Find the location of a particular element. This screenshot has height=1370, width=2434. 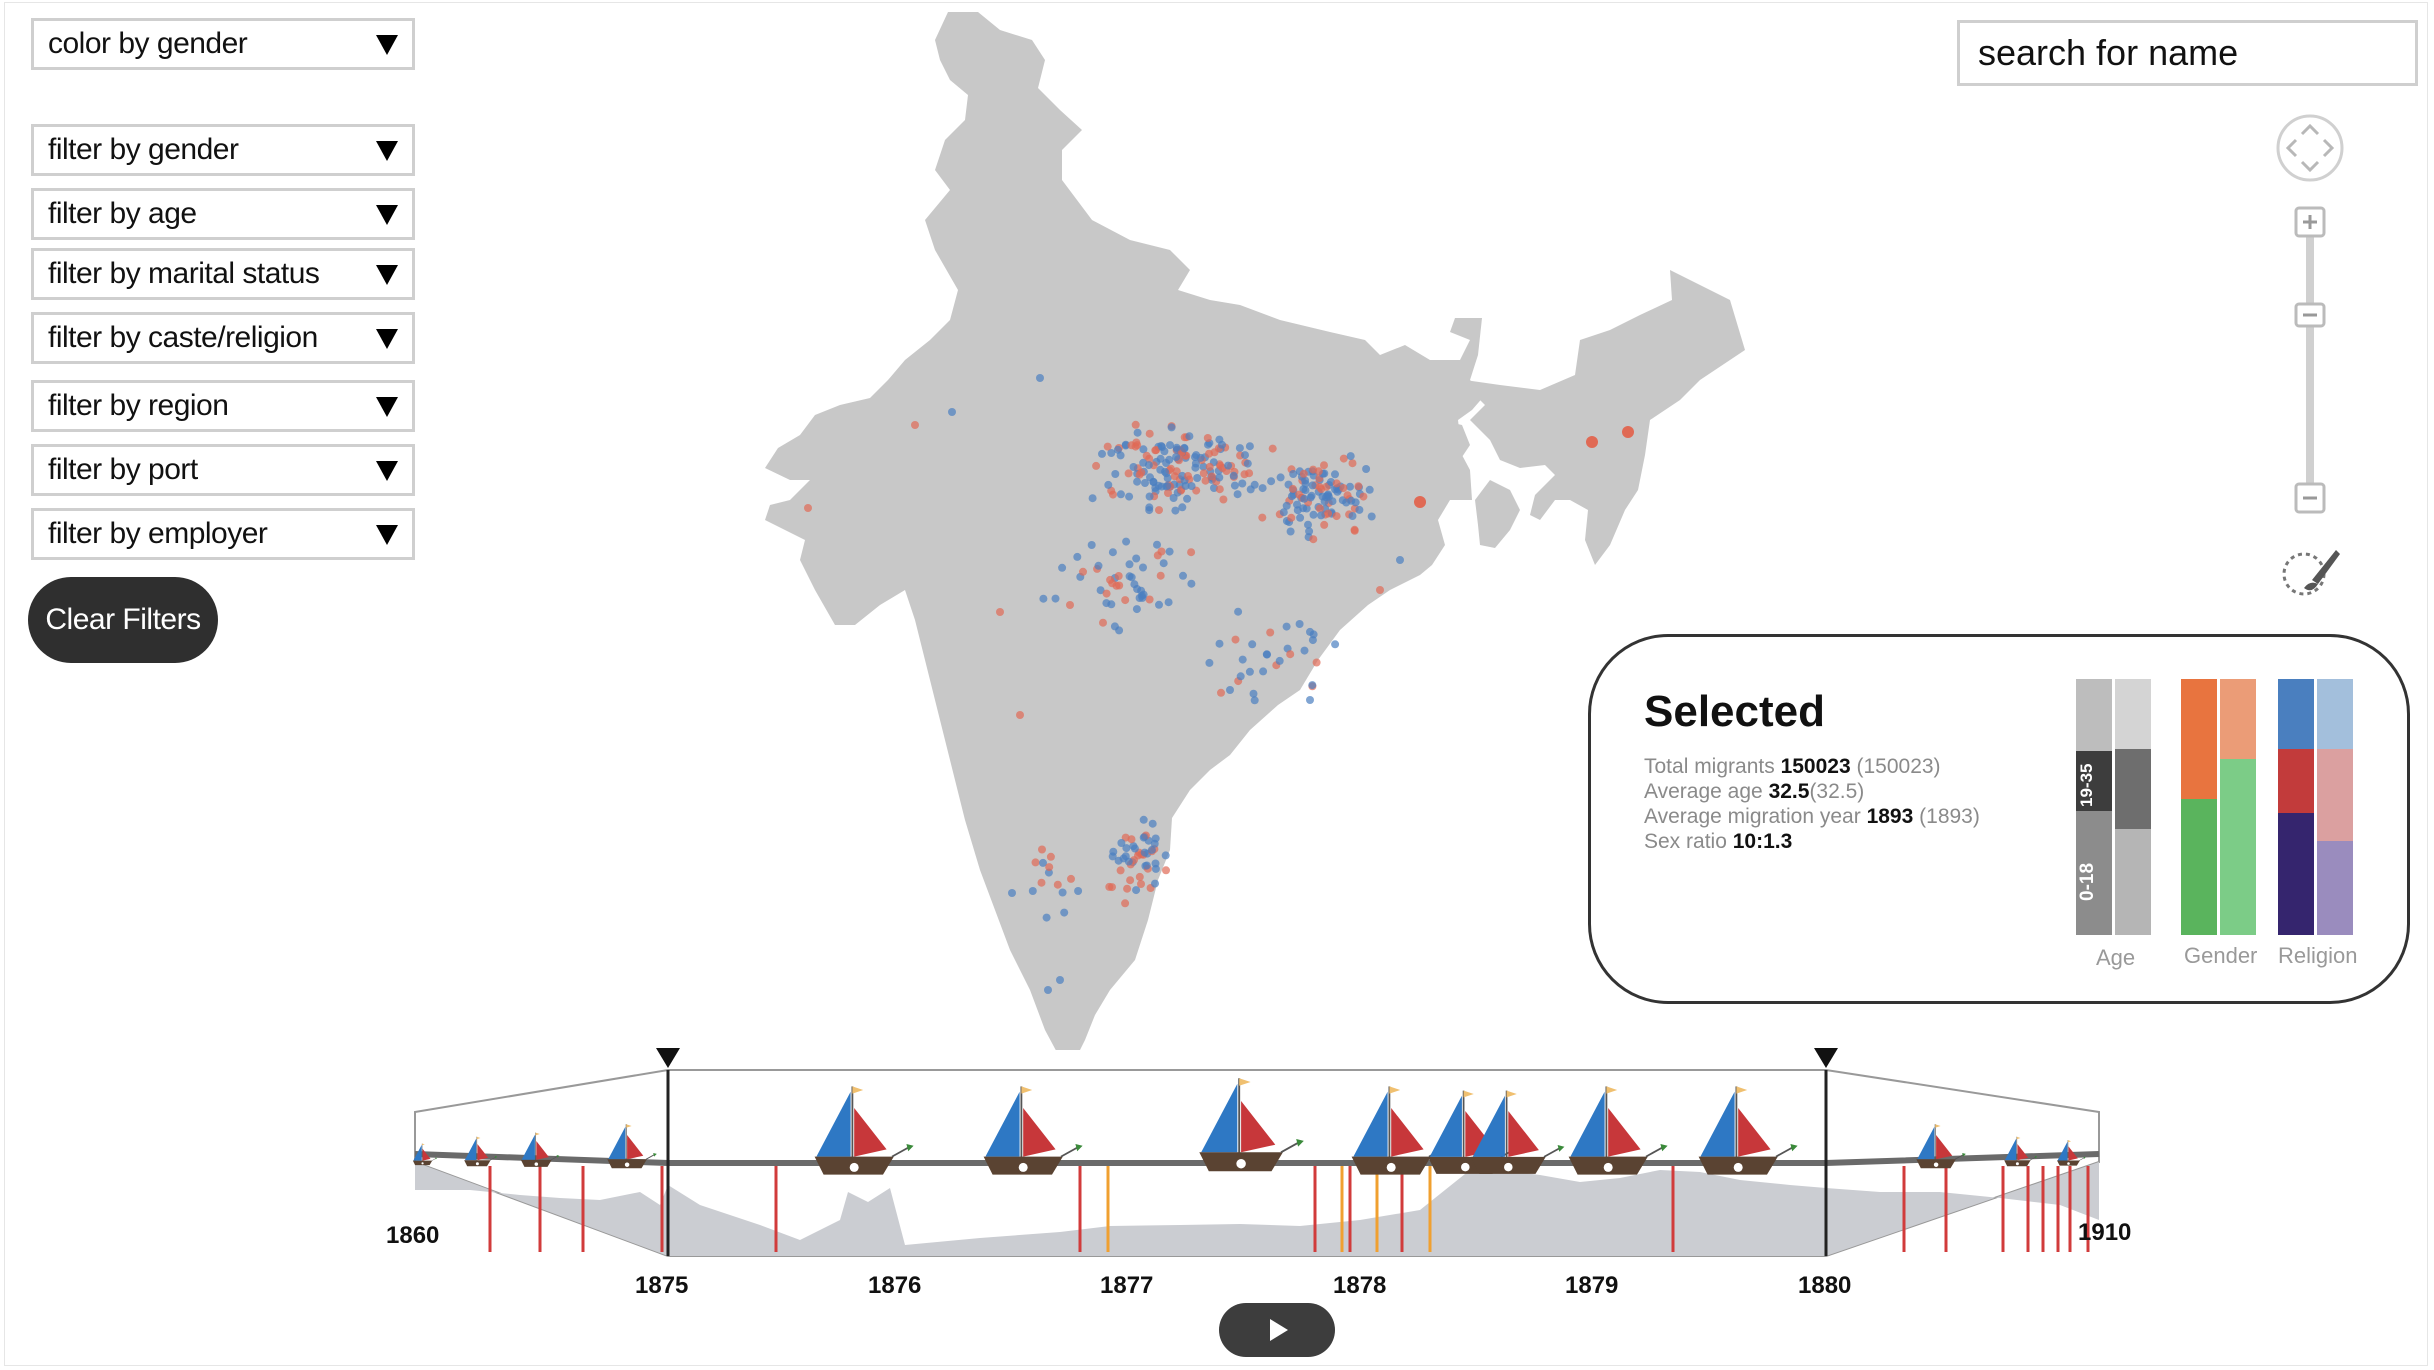

zoom-out-icon is located at coordinates (2310, 498).